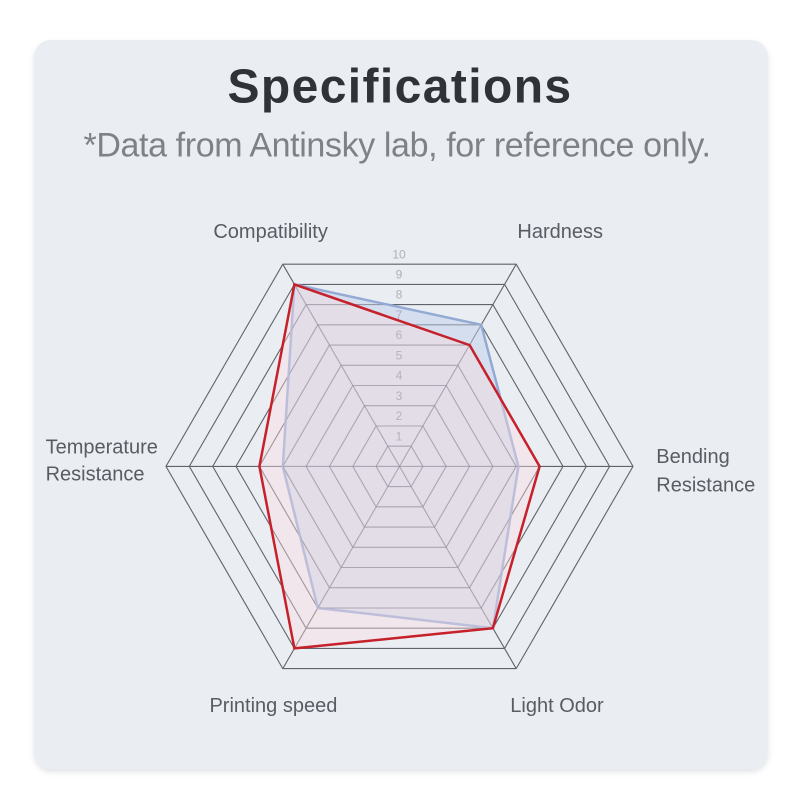 The image size is (800, 800). Describe the element at coordinates (692, 457) in the screenshot. I see `svg-text: Bending` at that location.